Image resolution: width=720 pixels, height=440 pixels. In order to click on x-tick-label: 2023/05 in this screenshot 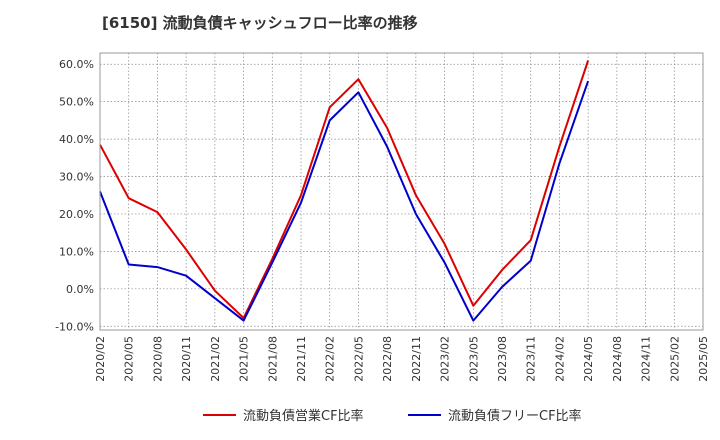, I will do `click(473, 359)`.